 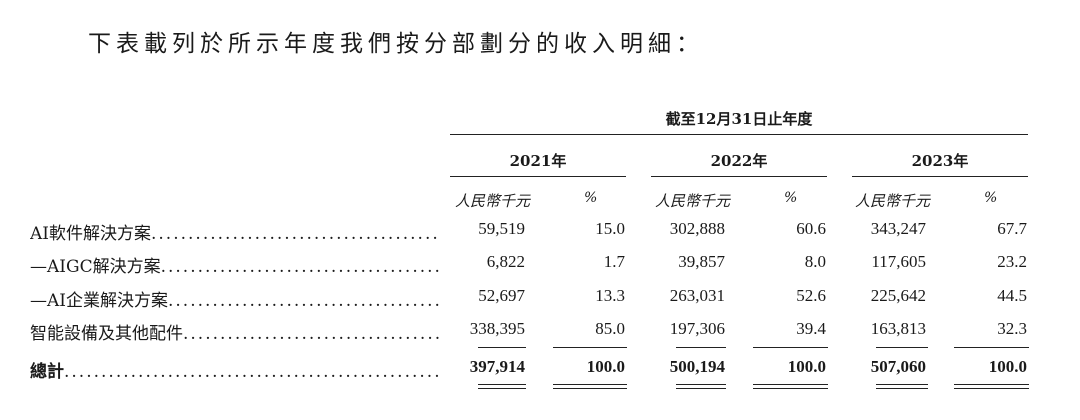 What do you see at coordinates (898, 366) in the screenshot?
I see `total-cell: 507,060` at bounding box center [898, 366].